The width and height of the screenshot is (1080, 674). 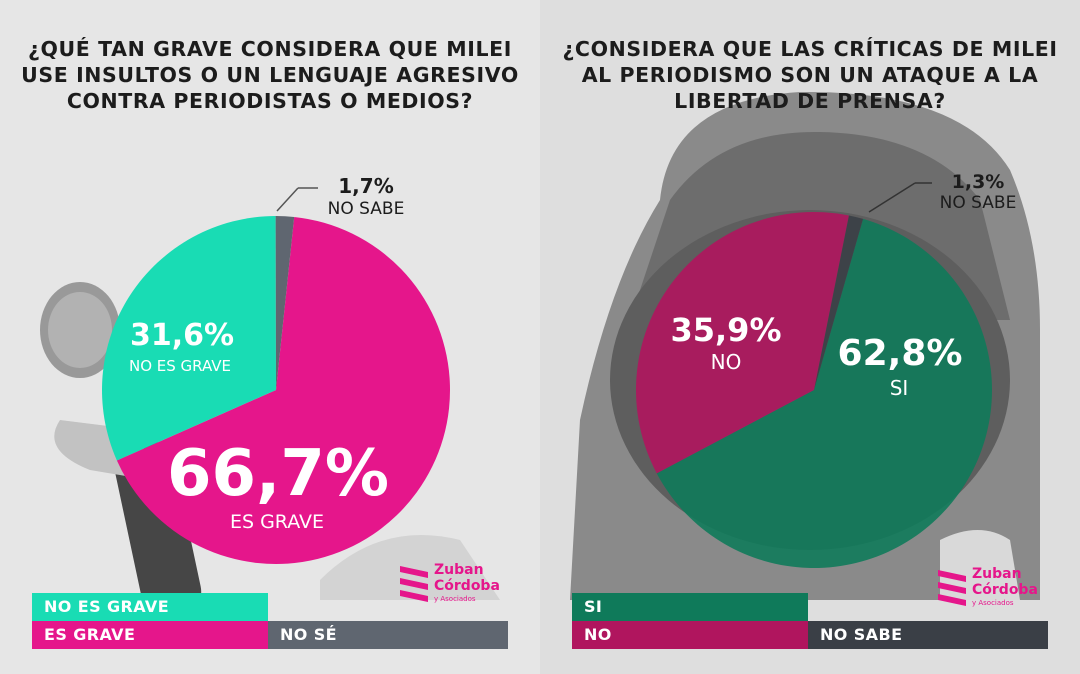 What do you see at coordinates (978, 182) in the screenshot?
I see `right-slice-label-no-sabe-value: 1,3%` at bounding box center [978, 182].